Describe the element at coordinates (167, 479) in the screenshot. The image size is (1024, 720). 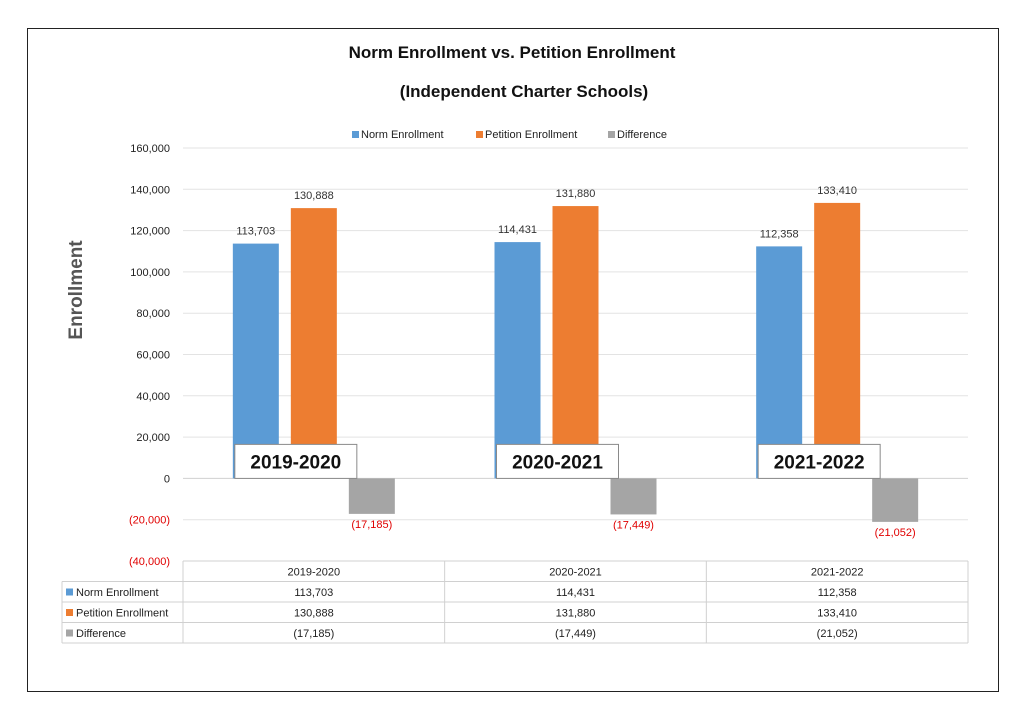
I see `y-tick-label: 0` at that location.